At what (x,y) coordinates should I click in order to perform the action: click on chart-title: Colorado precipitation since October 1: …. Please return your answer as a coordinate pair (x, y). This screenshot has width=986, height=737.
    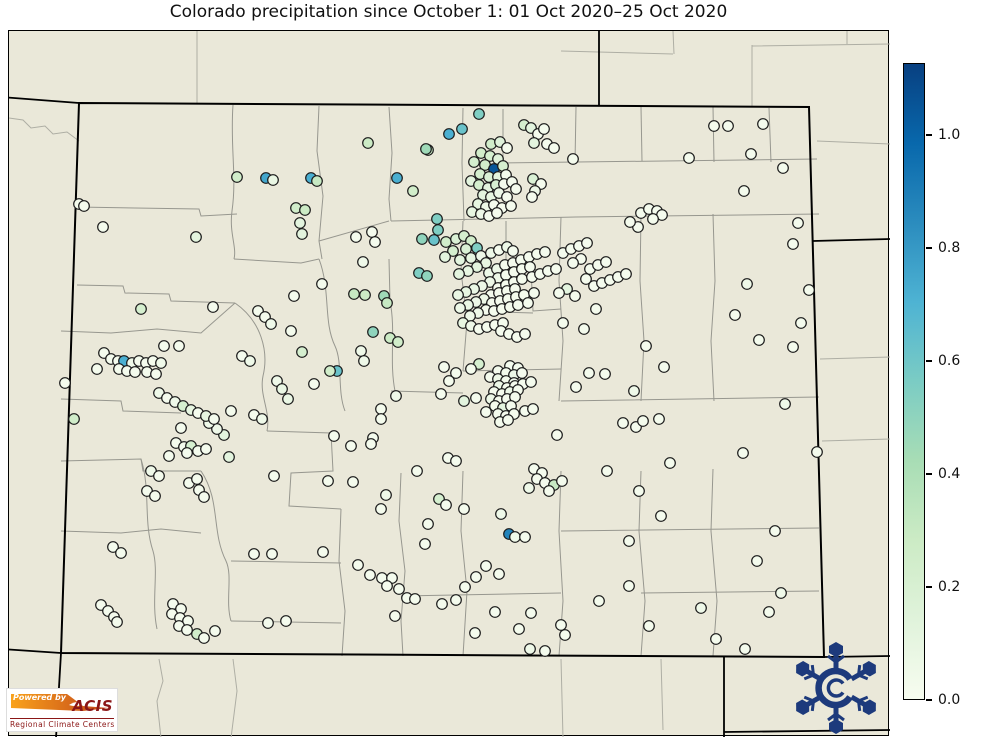
    Looking at the image, I should click on (448, 12).